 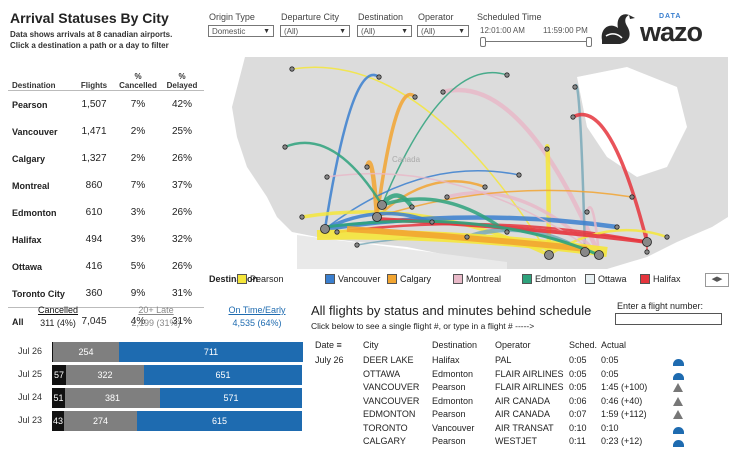 I want to click on time-range-slider, so click(x=536, y=41).